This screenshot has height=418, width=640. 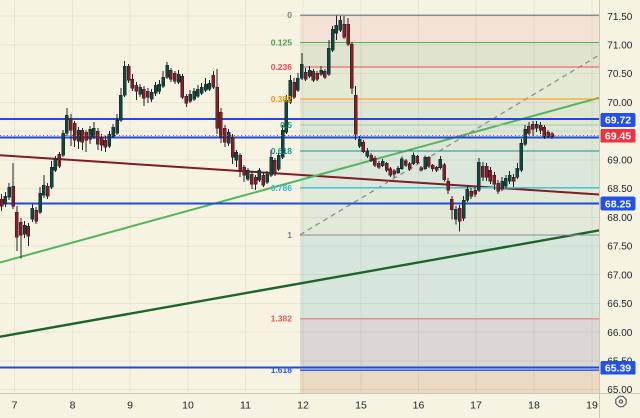 What do you see at coordinates (245, 406) in the screenshot?
I see `svg-text: 11` at bounding box center [245, 406].